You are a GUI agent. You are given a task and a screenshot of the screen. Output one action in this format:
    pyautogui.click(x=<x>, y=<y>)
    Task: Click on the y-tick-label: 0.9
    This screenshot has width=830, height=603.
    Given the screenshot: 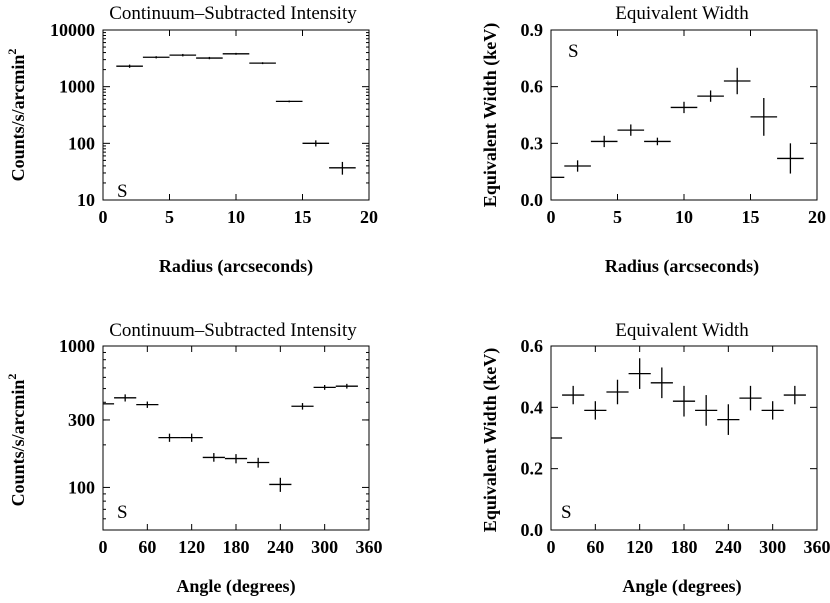 What is the action you would take?
    pyautogui.click(x=532, y=30)
    